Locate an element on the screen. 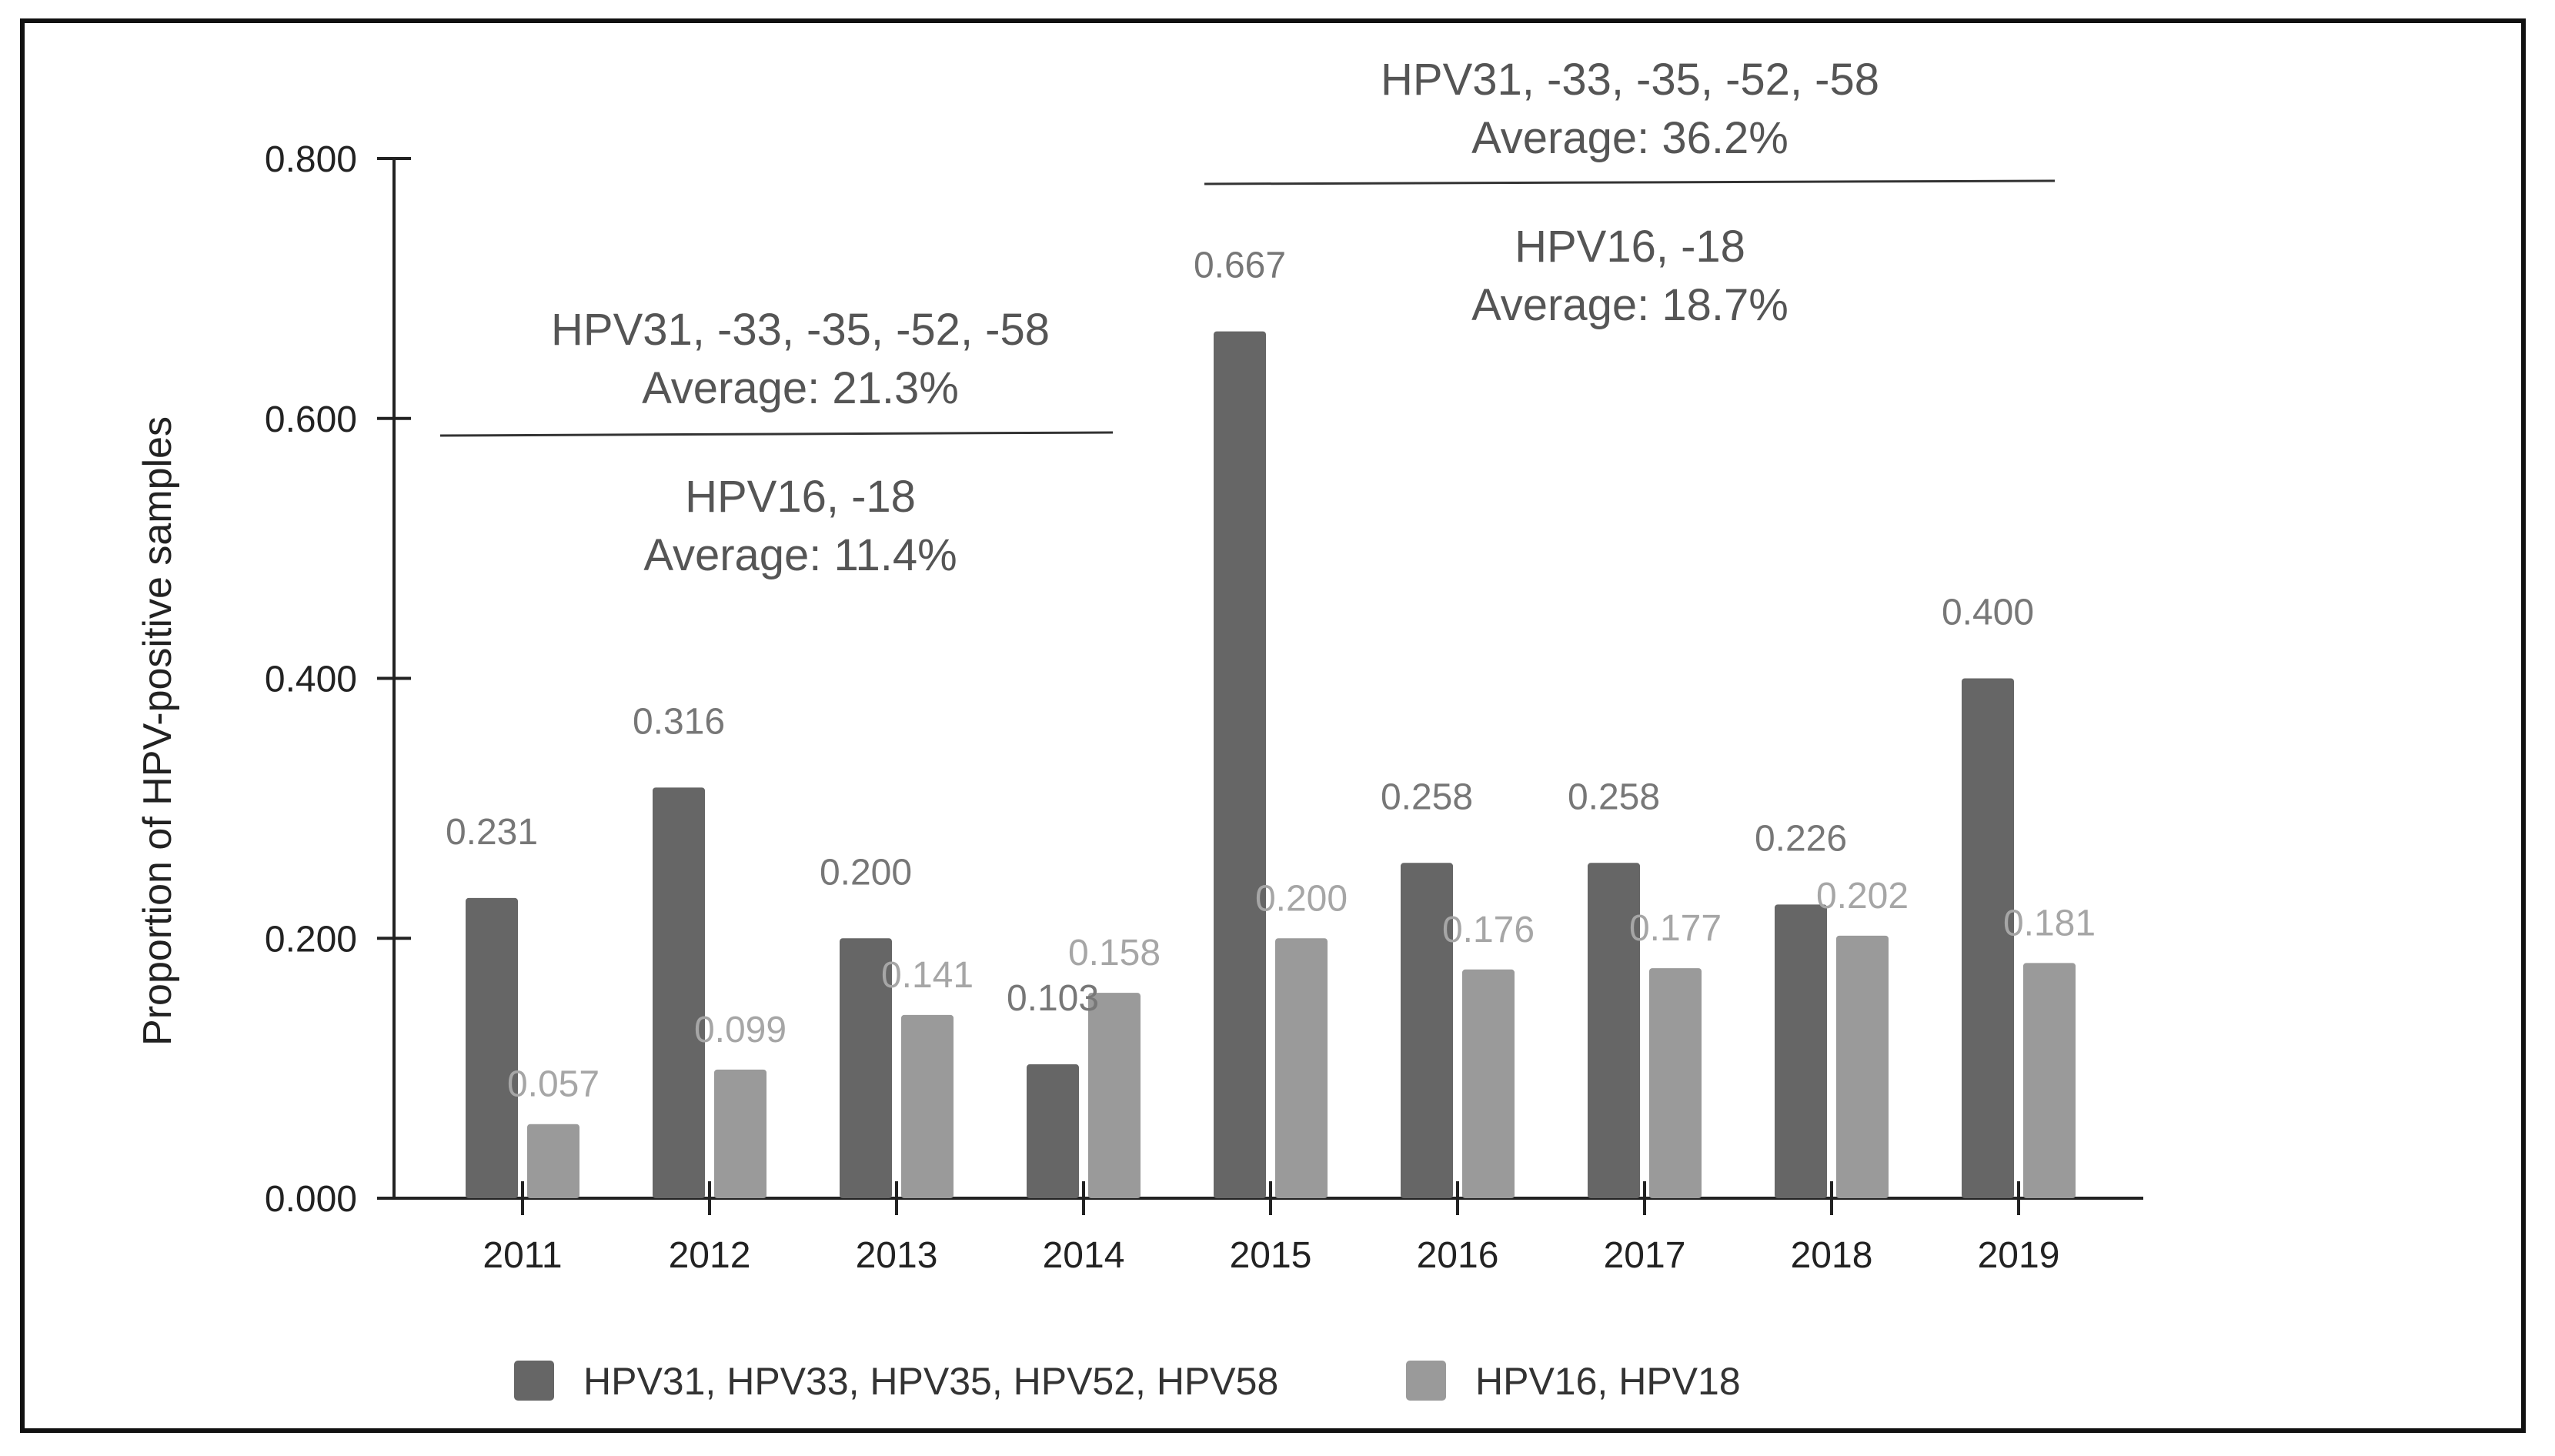  y-tick-label: 0.400 is located at coordinates (311, 680).